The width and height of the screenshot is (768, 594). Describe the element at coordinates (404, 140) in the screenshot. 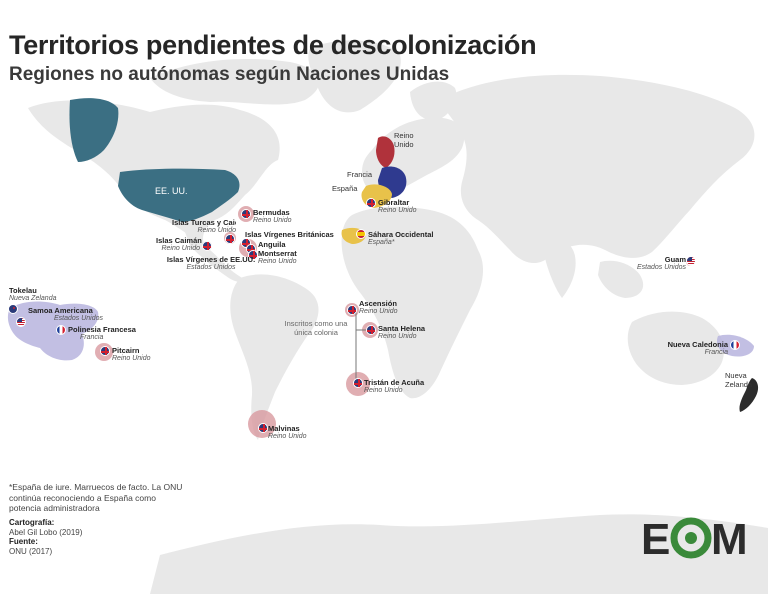

I see `label-uk: Reino Unido` at that location.